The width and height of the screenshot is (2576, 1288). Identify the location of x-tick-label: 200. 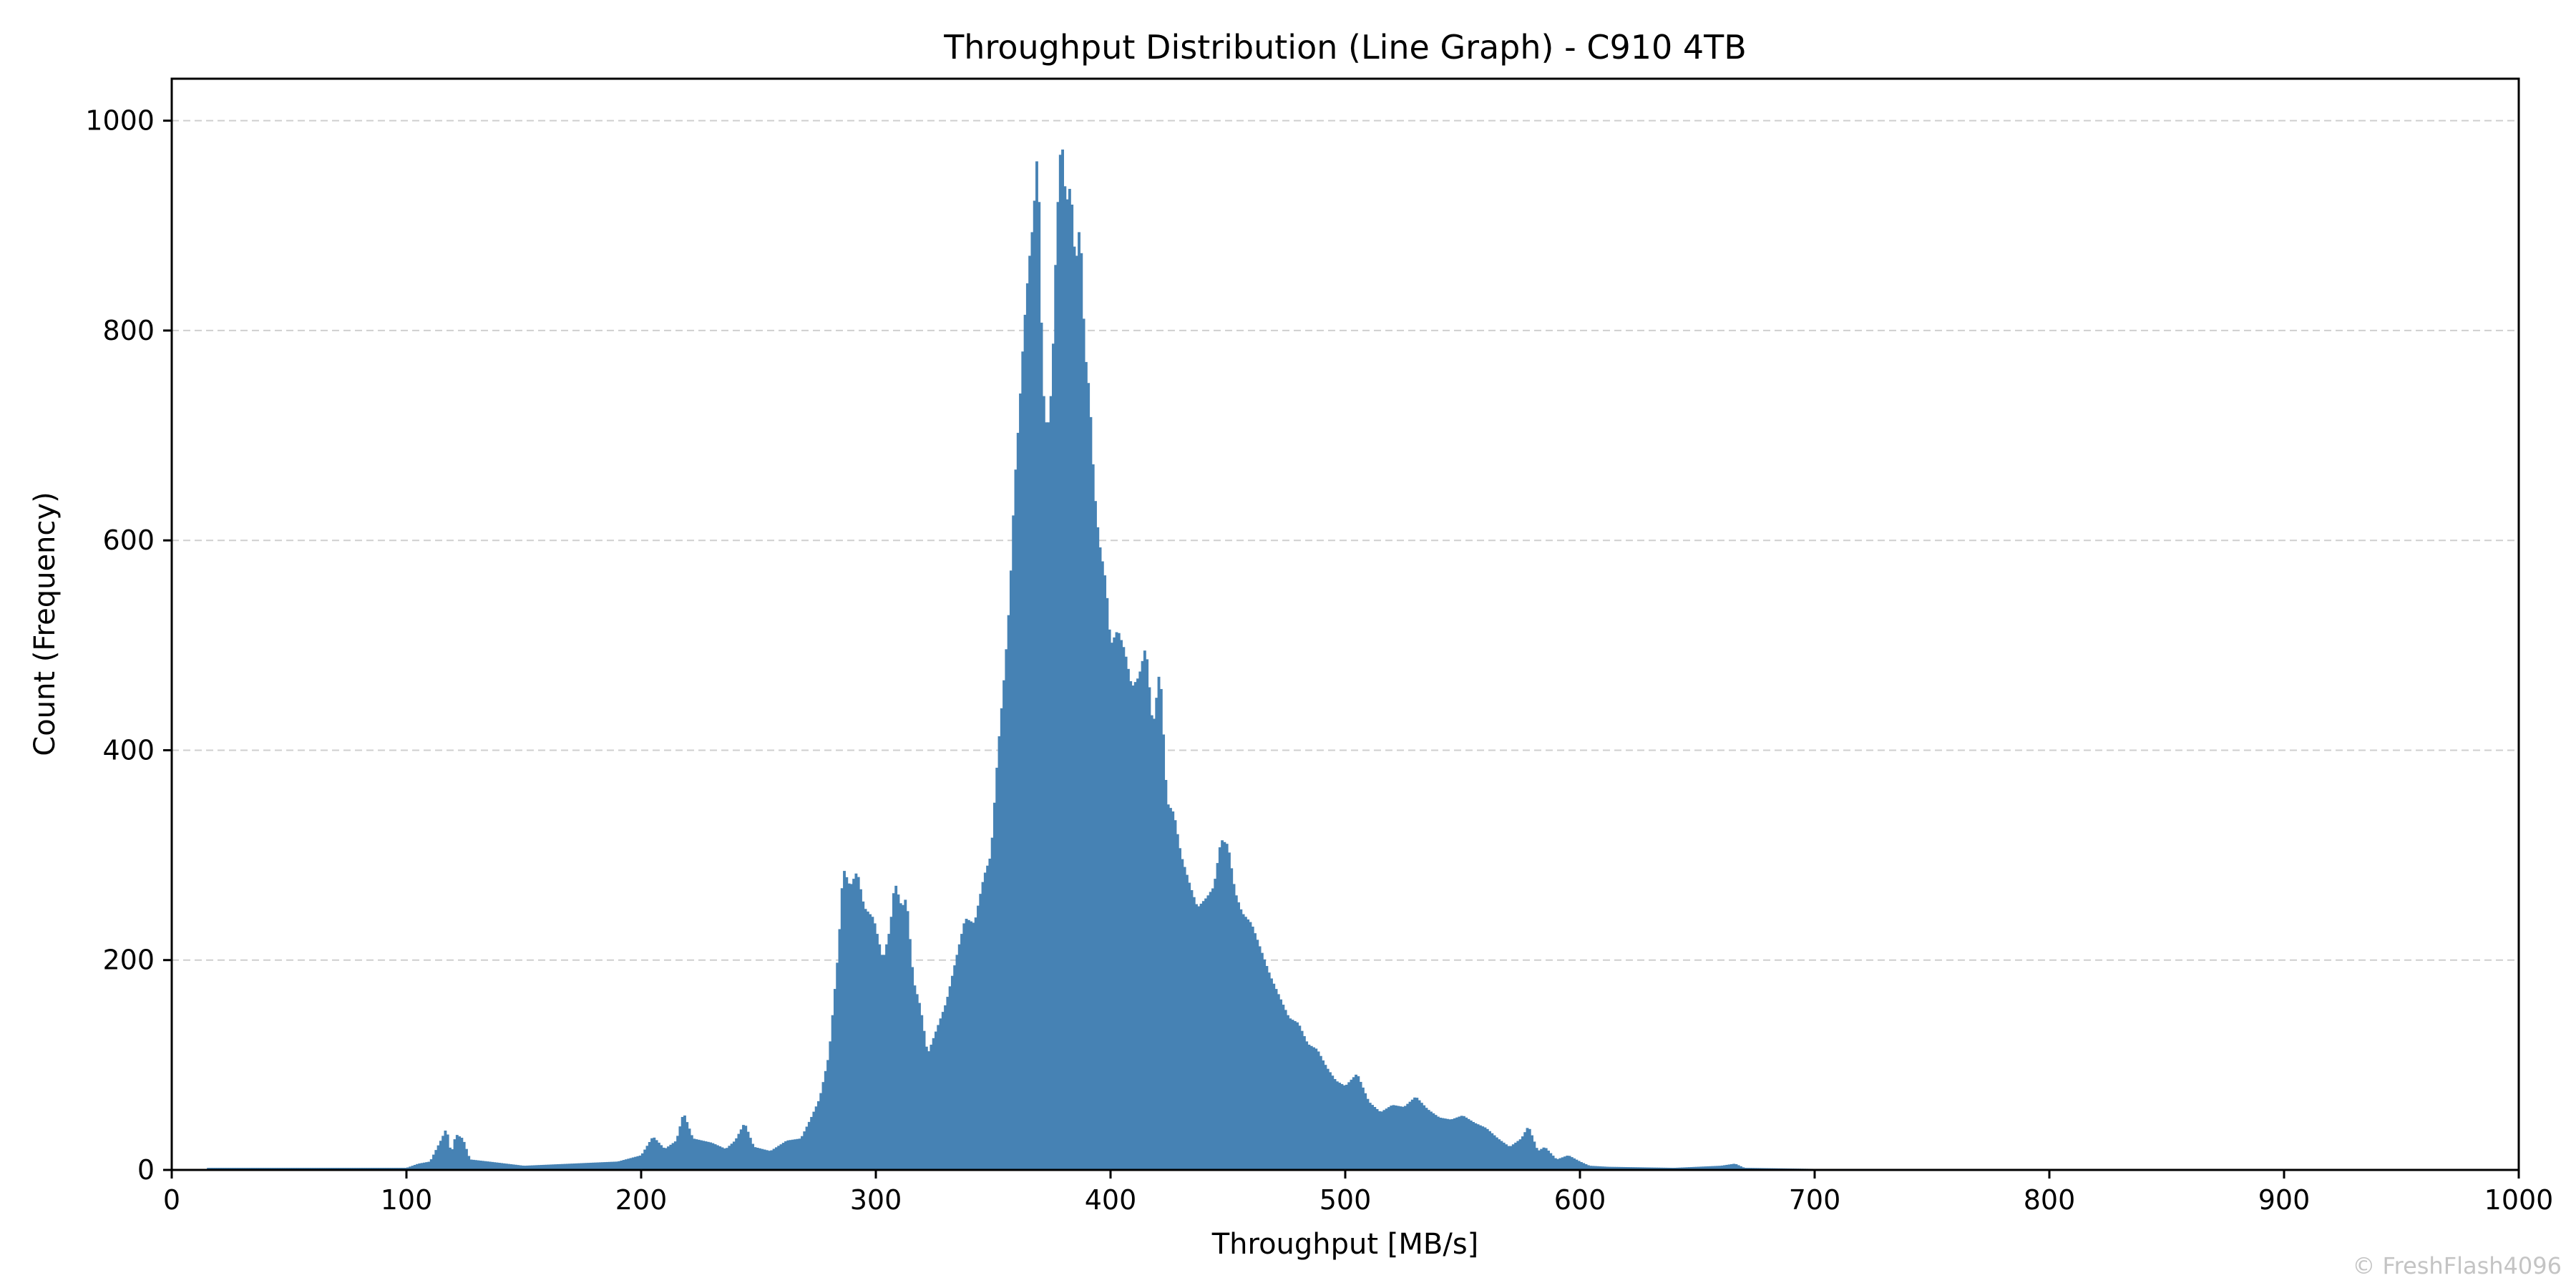
(641, 1200).